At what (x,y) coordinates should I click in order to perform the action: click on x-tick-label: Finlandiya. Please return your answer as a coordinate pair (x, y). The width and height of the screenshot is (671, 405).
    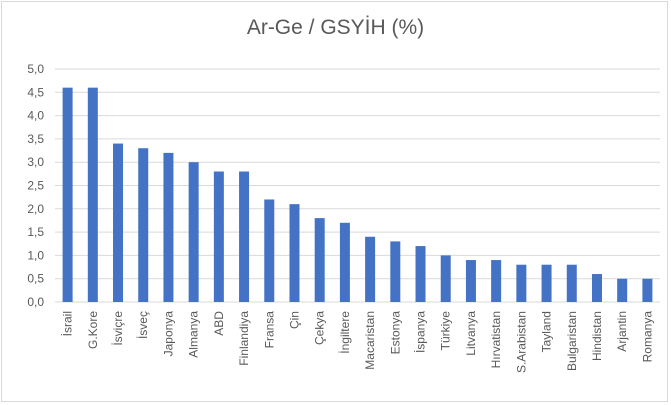
    Looking at the image, I should click on (244, 338).